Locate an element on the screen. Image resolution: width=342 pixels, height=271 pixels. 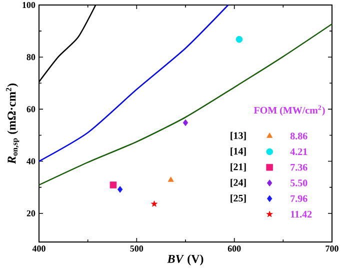
y-tick-label: 40 is located at coordinates (31, 161).